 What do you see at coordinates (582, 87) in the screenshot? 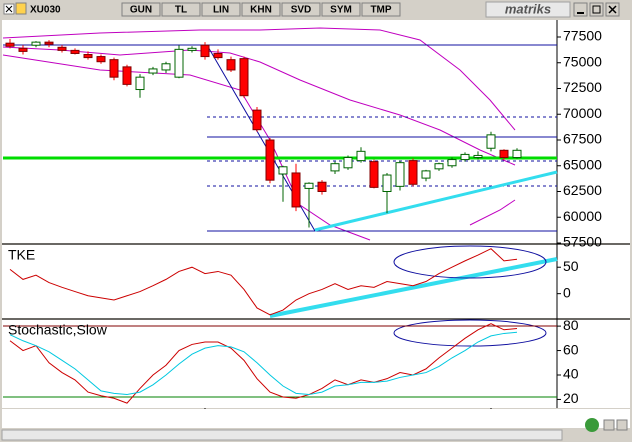
I see `y-tick-label: 72500` at bounding box center [582, 87].